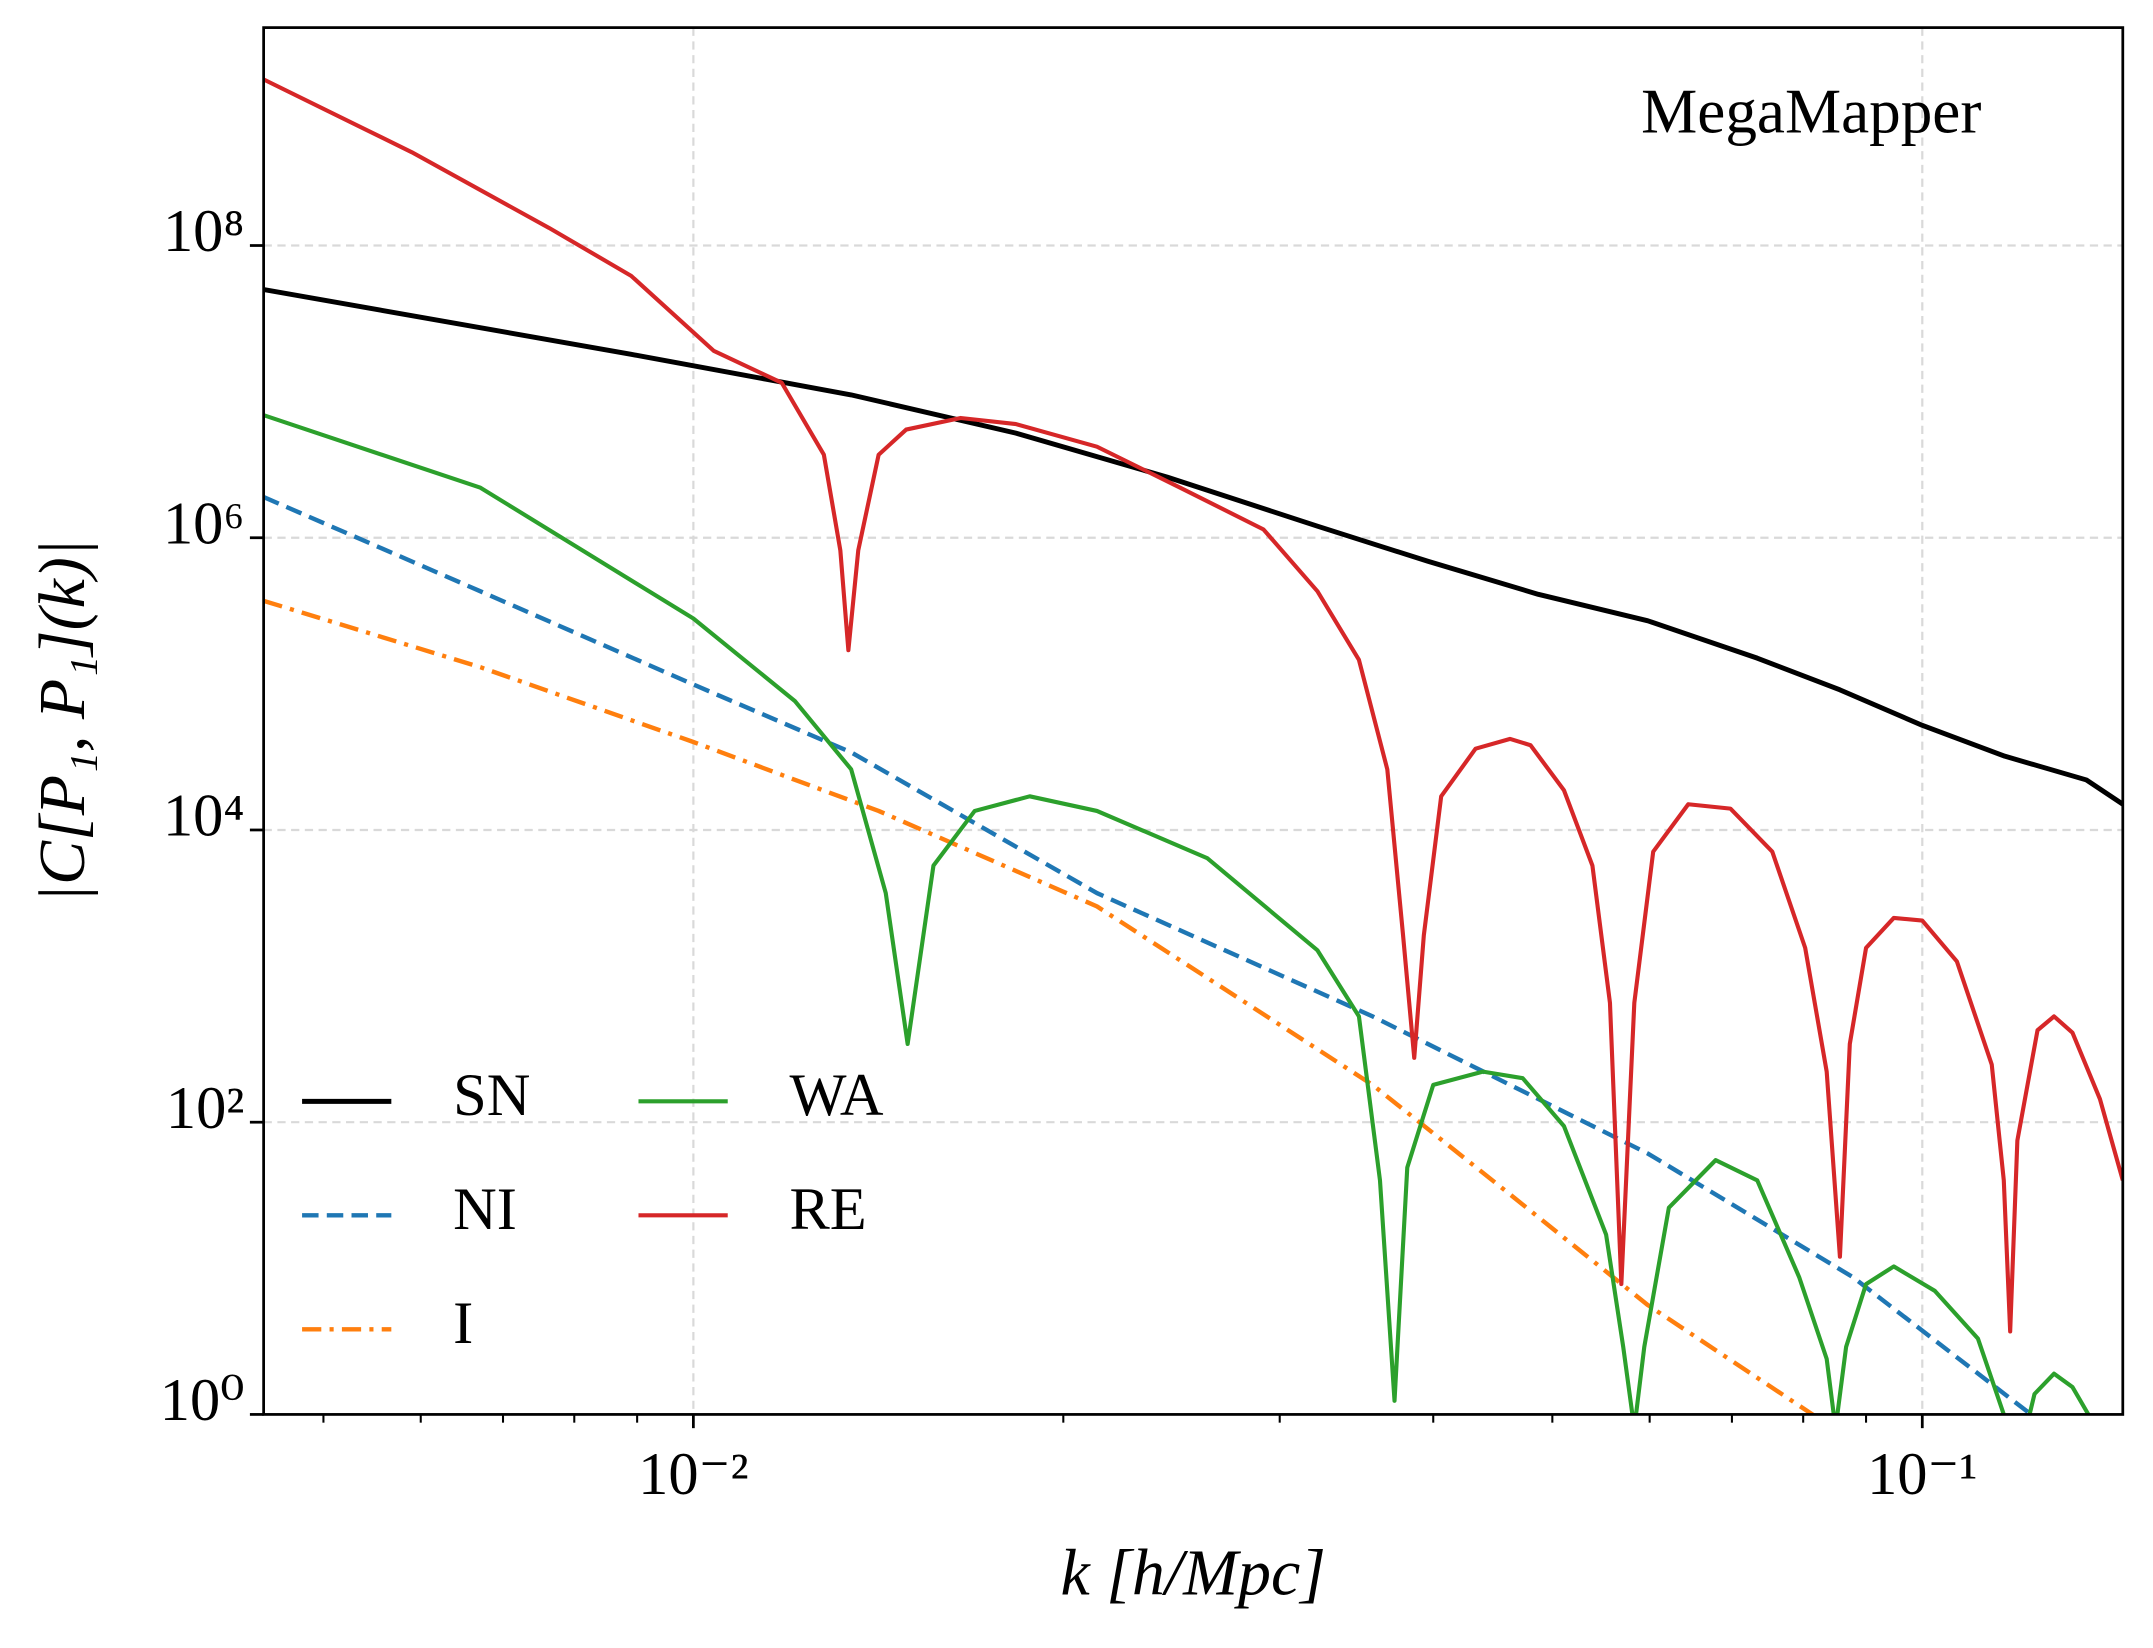  I want to click on x-tick-label: 10⁻¹, so click(1922, 1474).